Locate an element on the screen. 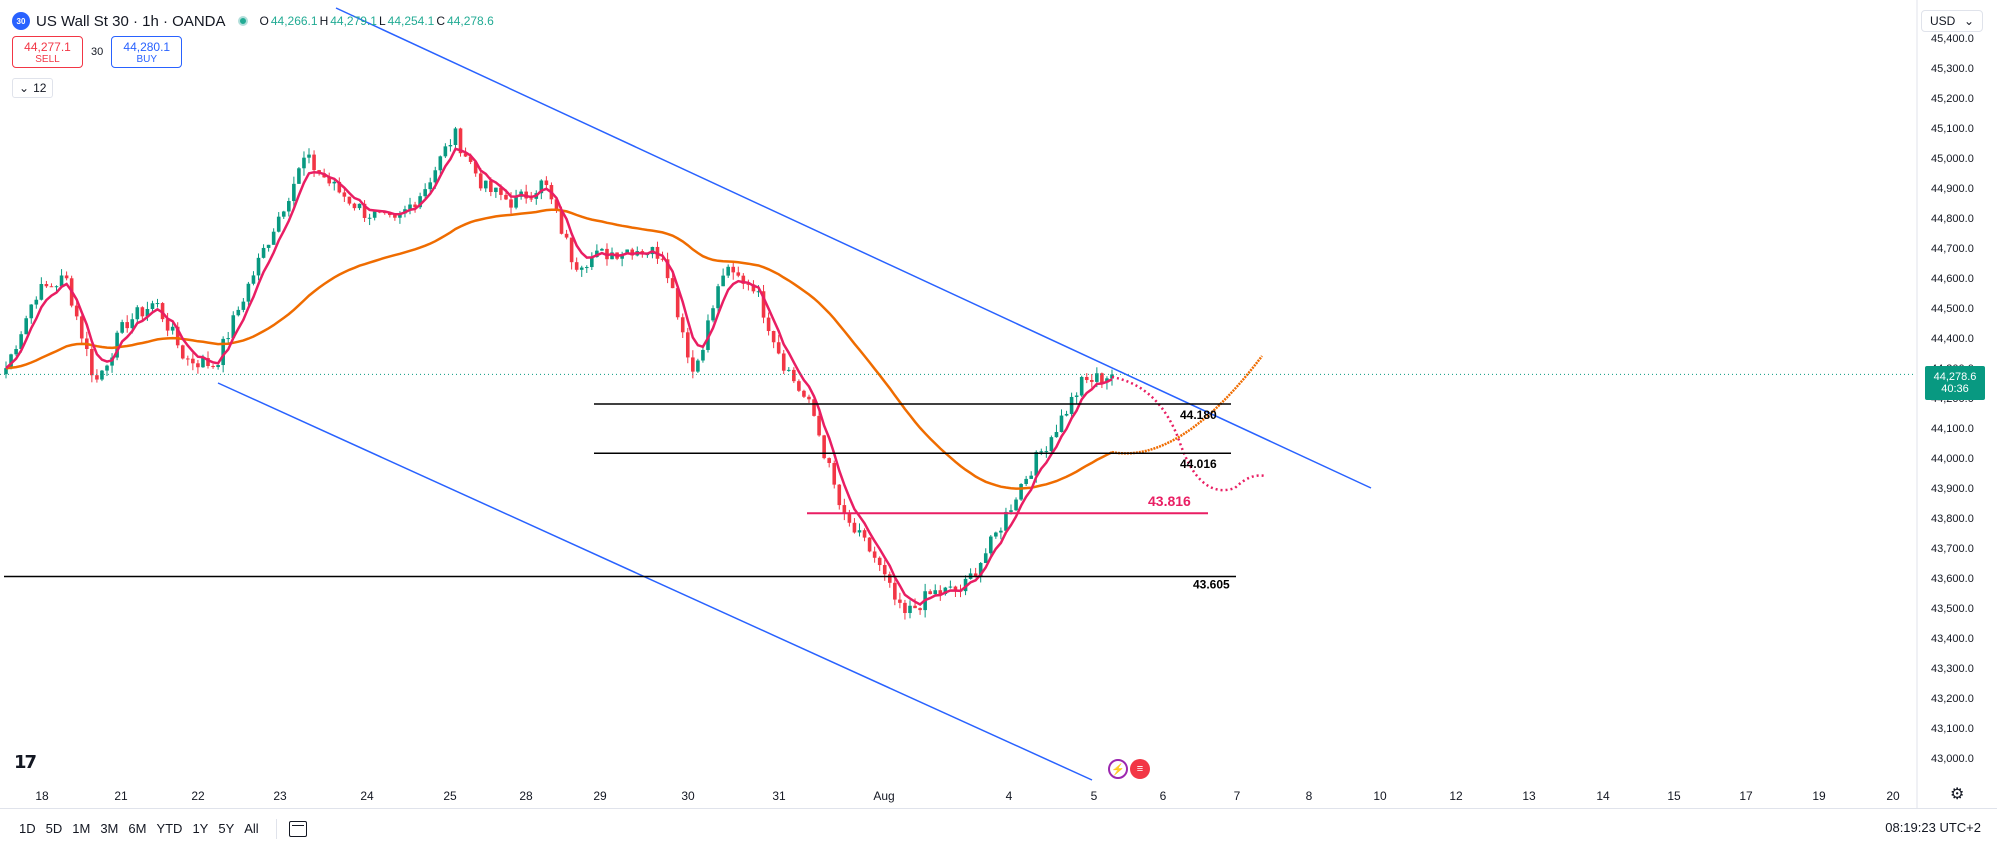 This screenshot has height=852, width=1997. x-tick-label: 17 is located at coordinates (1746, 796).